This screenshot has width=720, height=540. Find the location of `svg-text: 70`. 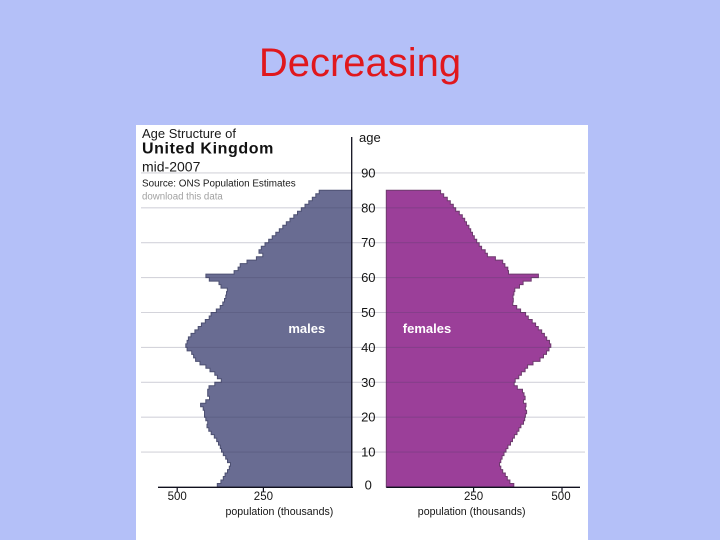

svg-text: 70 is located at coordinates (368, 242).